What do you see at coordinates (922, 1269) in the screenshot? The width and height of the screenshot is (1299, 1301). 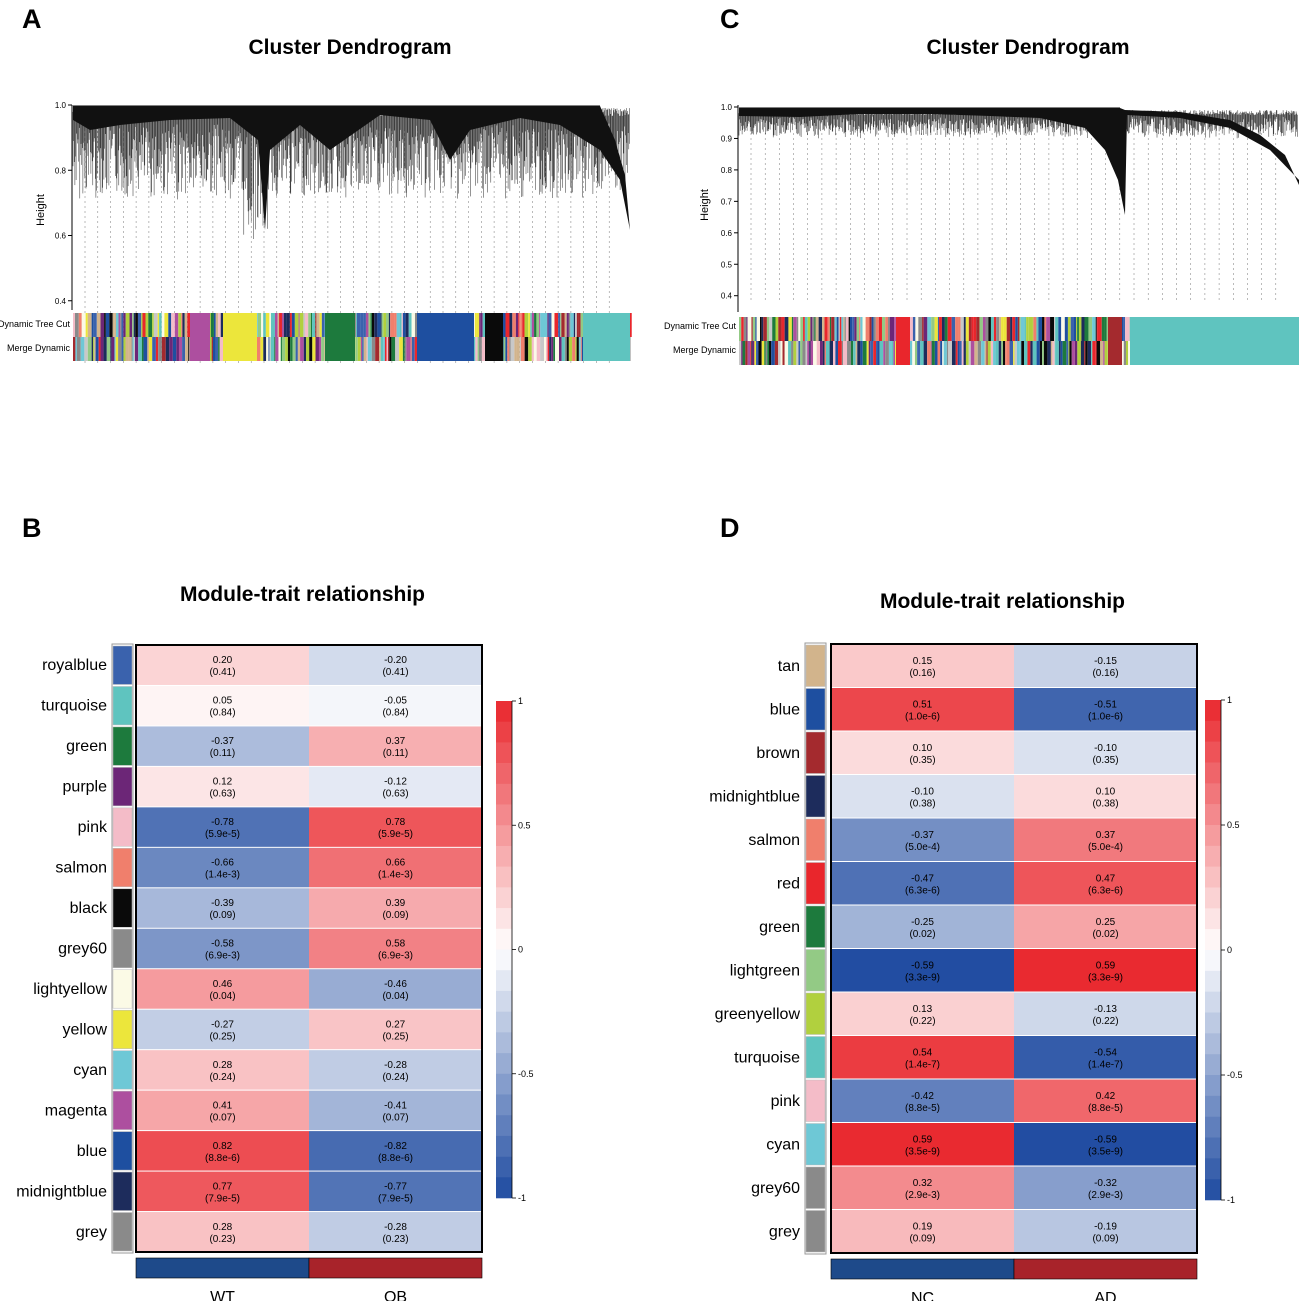 I see `trait-bar-NC` at bounding box center [922, 1269].